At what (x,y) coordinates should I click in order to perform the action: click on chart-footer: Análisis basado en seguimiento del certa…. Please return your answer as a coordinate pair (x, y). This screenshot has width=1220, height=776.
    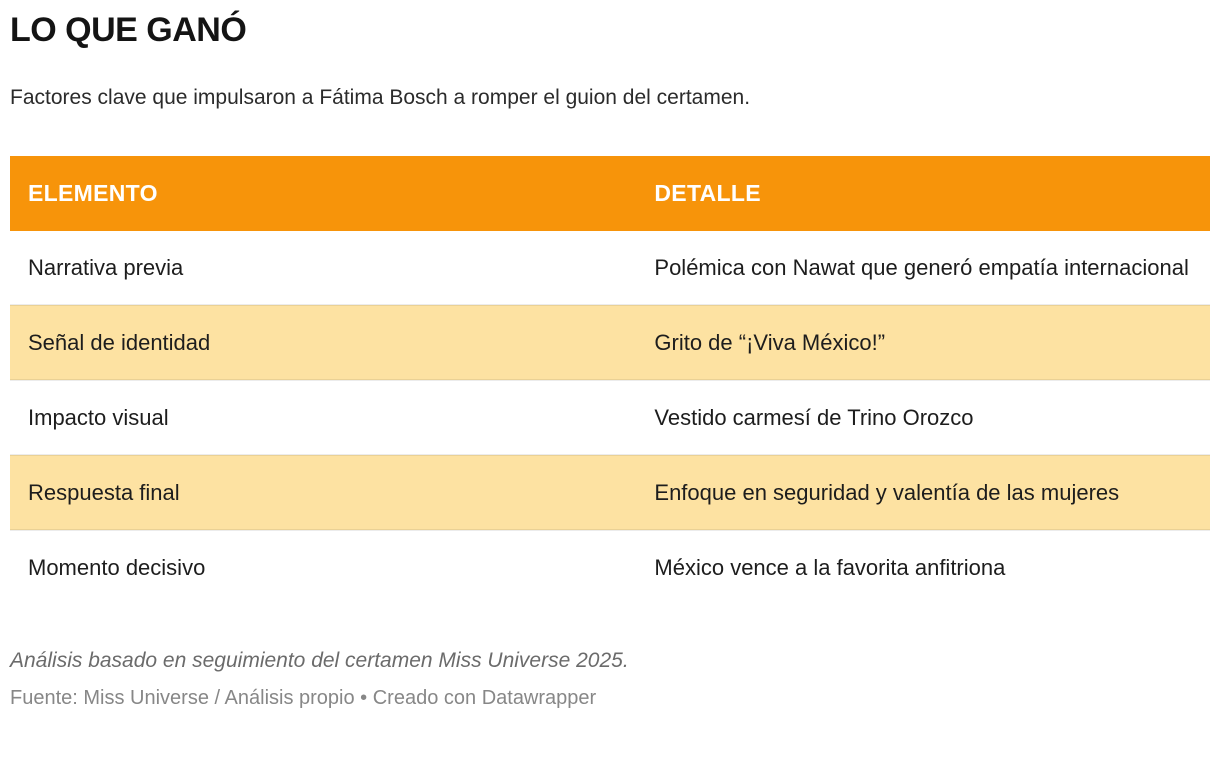
    Looking at the image, I should click on (610, 678).